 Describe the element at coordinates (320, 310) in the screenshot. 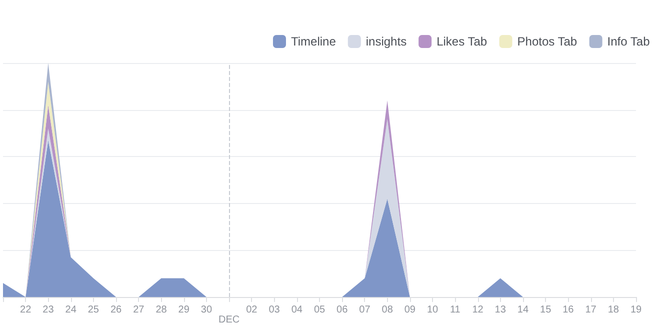

I see `x-tick-label: 05` at that location.